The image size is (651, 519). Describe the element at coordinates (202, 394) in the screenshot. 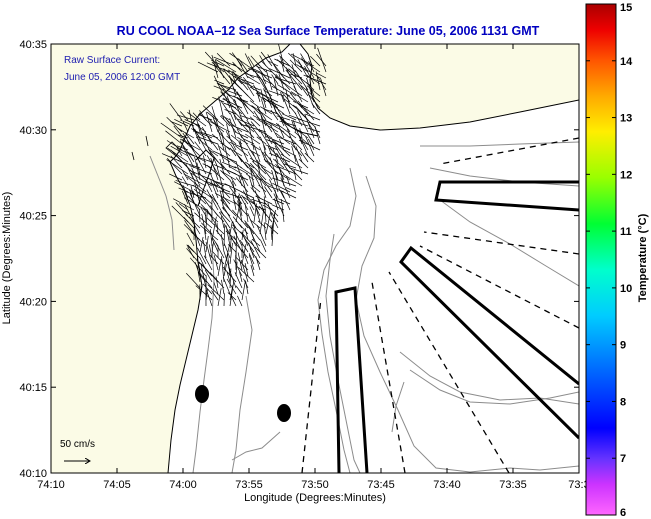

I see `station-marker` at that location.